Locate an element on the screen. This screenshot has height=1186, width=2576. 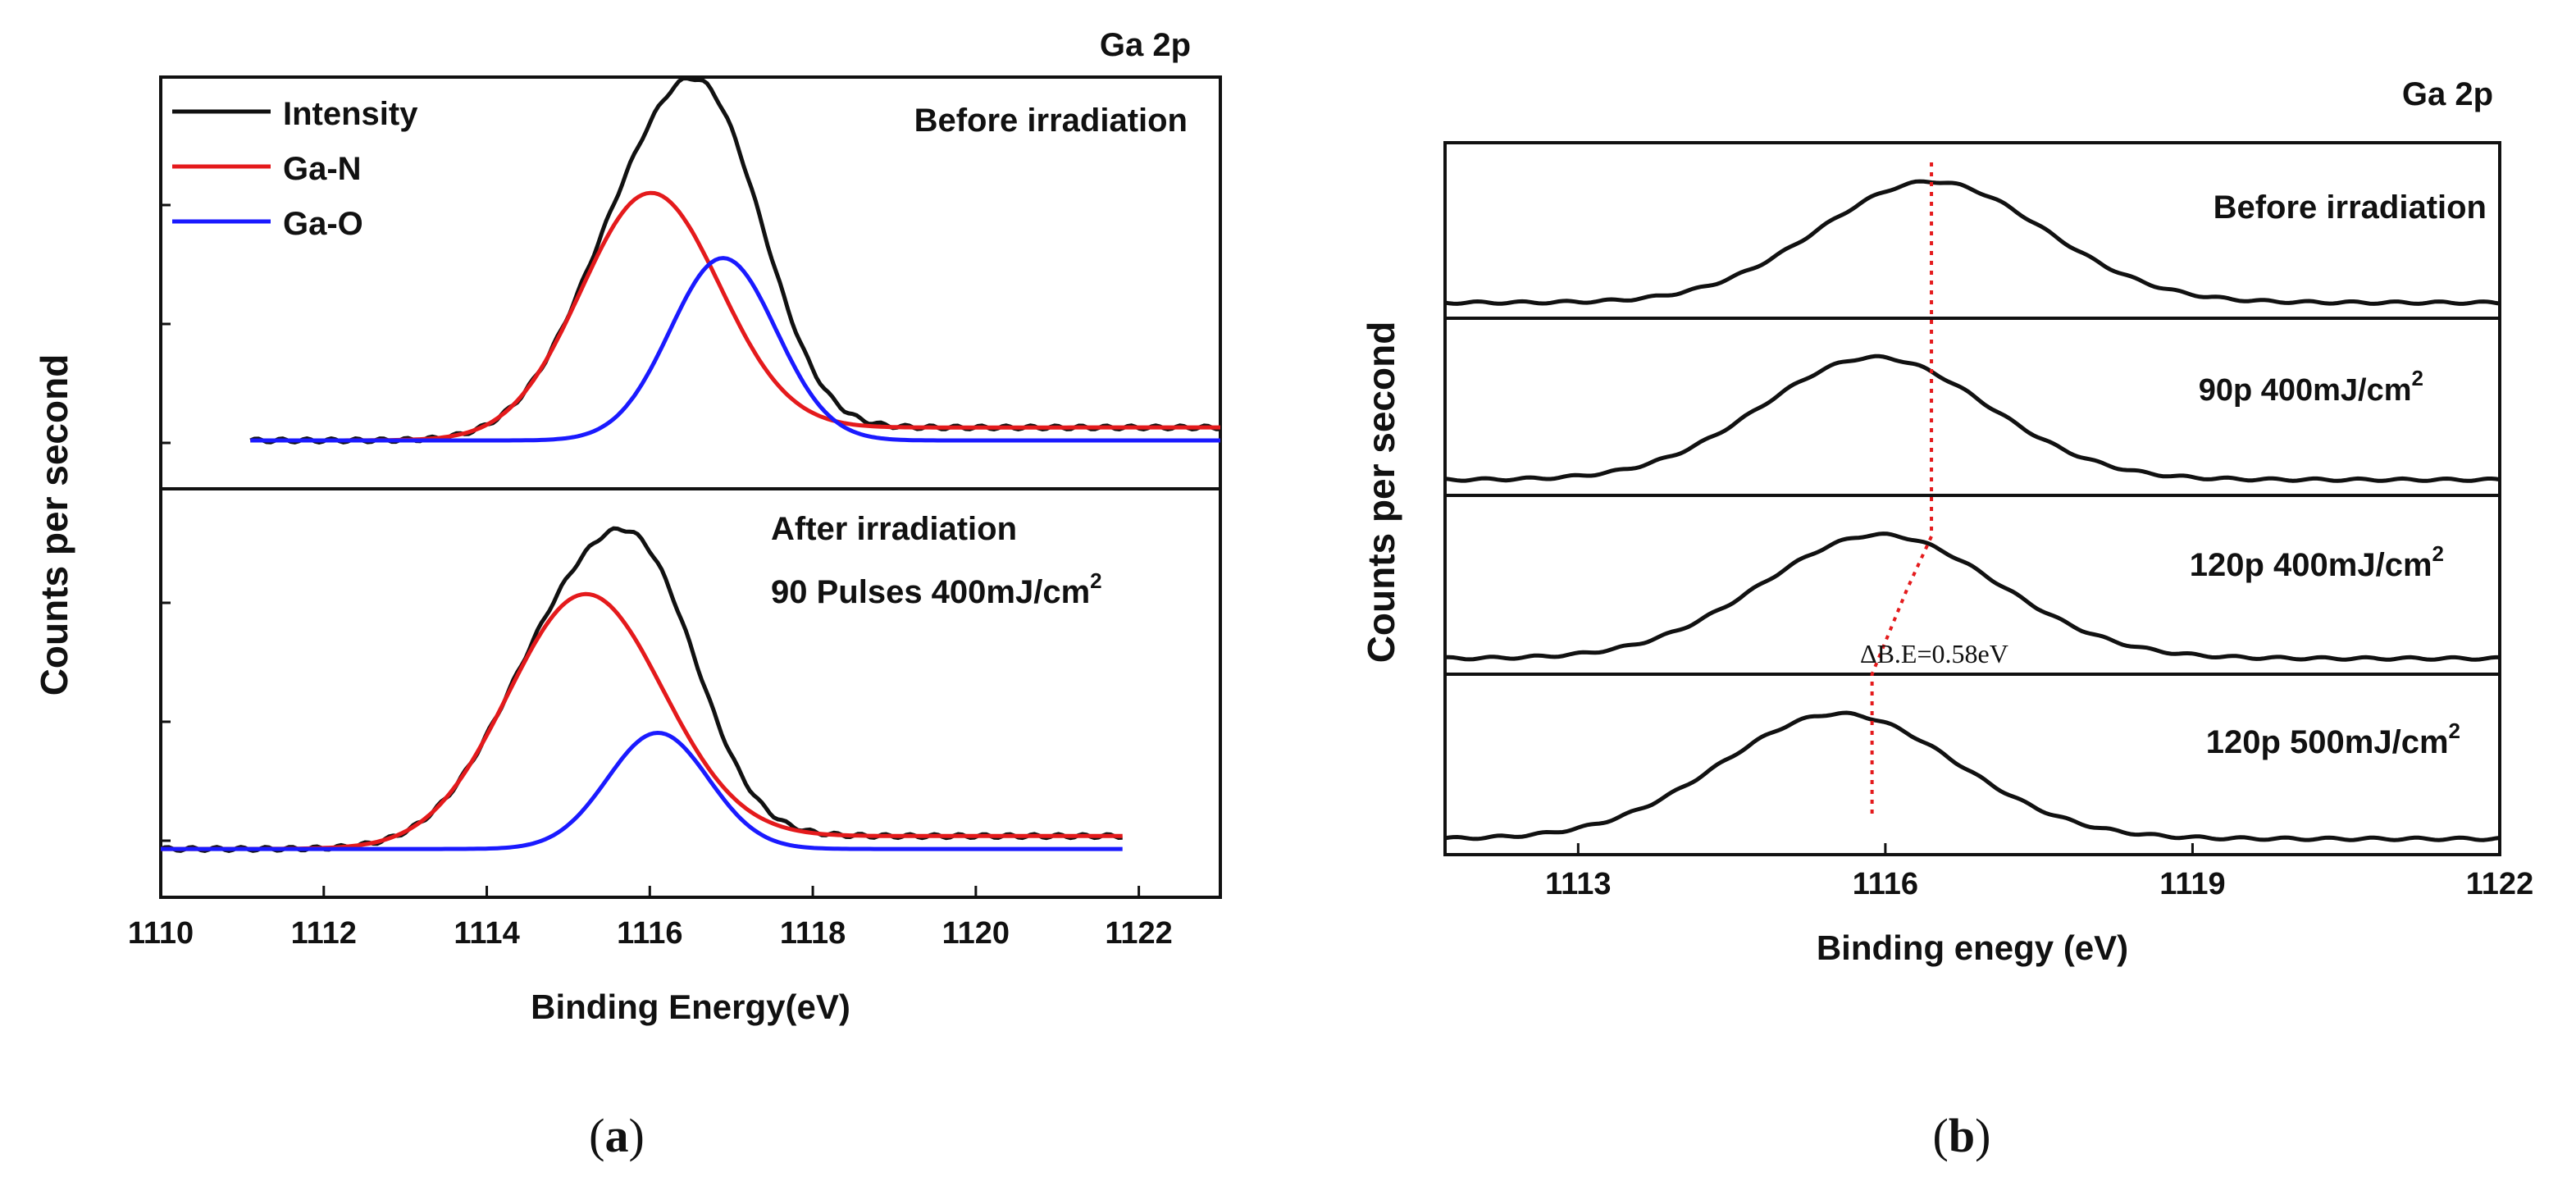
annotation-pulses: 90 Pulses 400mJ/cm2 is located at coordinates (936, 589).